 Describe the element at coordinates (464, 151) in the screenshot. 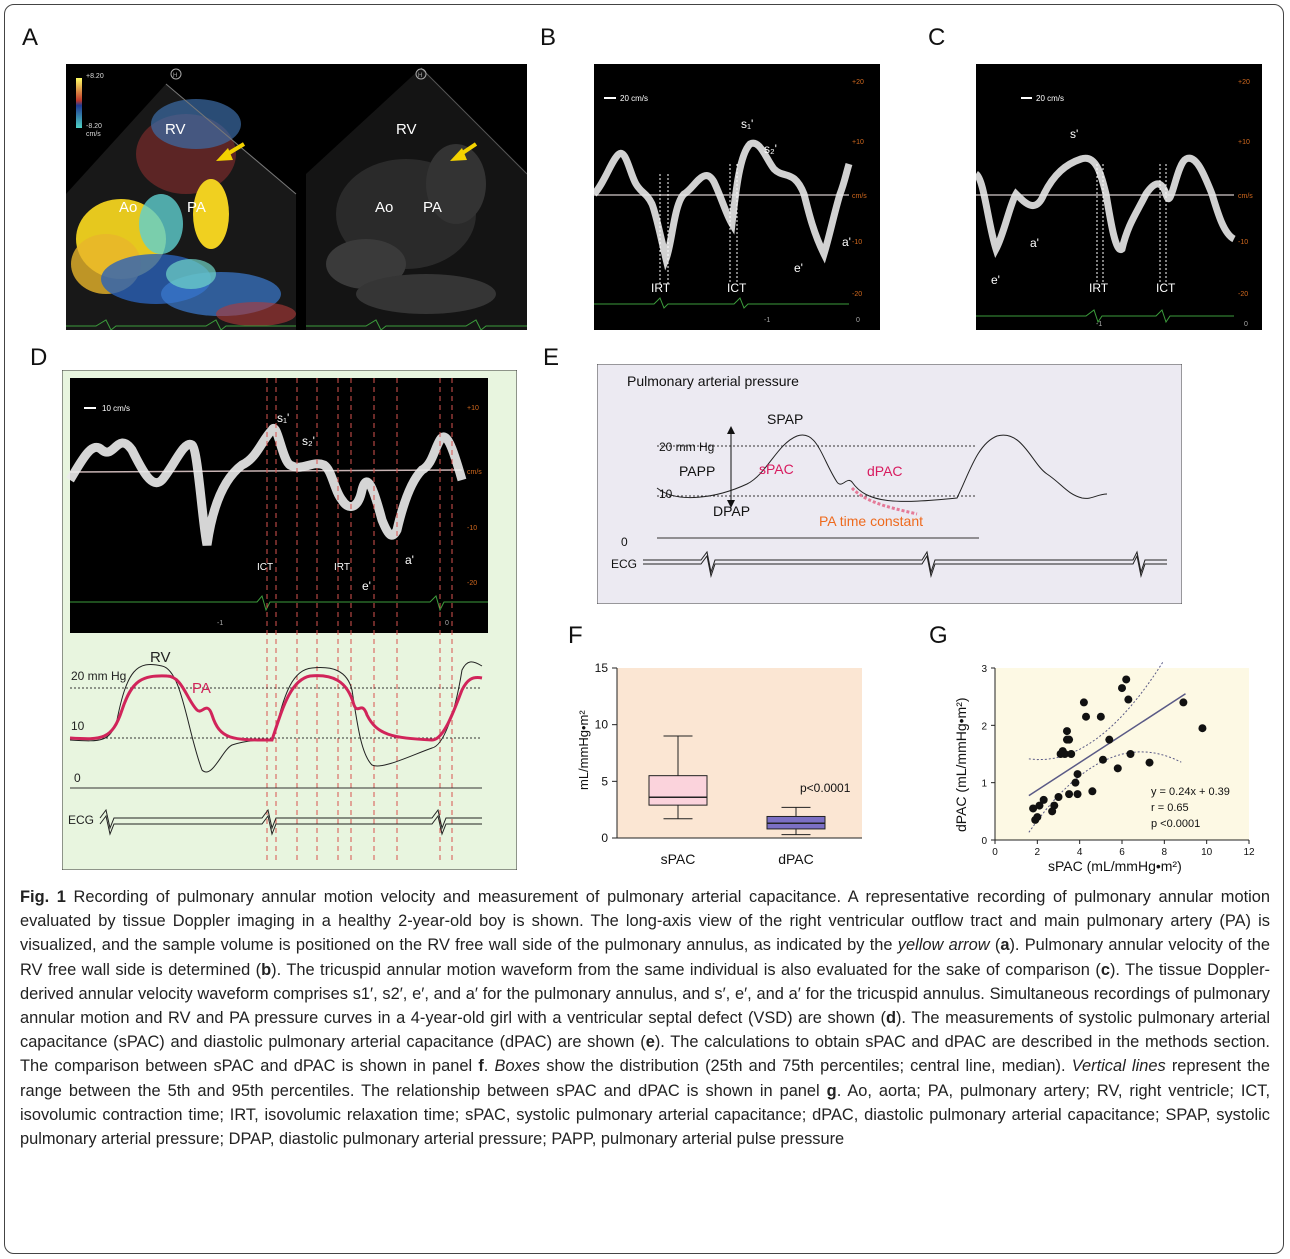

I see `yellow-arrow-icon-right` at that location.